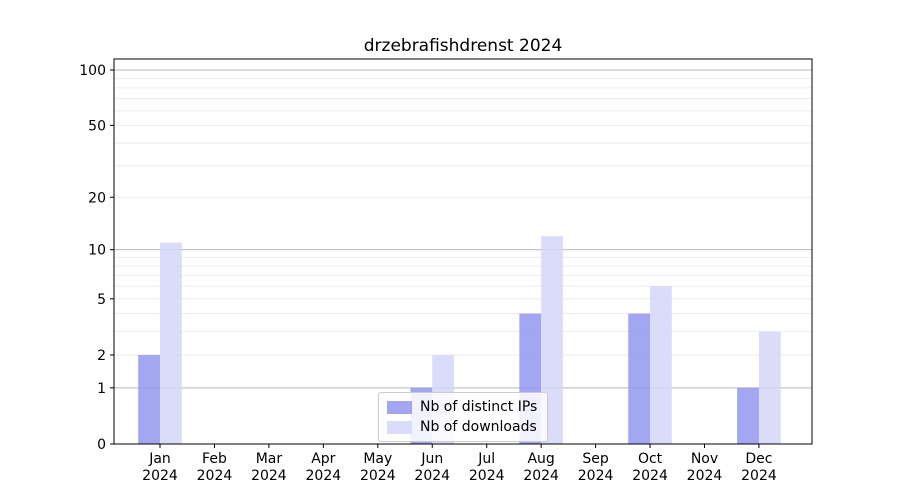 This screenshot has height=500, width=900. What do you see at coordinates (540, 459) in the screenshot?
I see `x-tick-label-month: Aug` at bounding box center [540, 459].